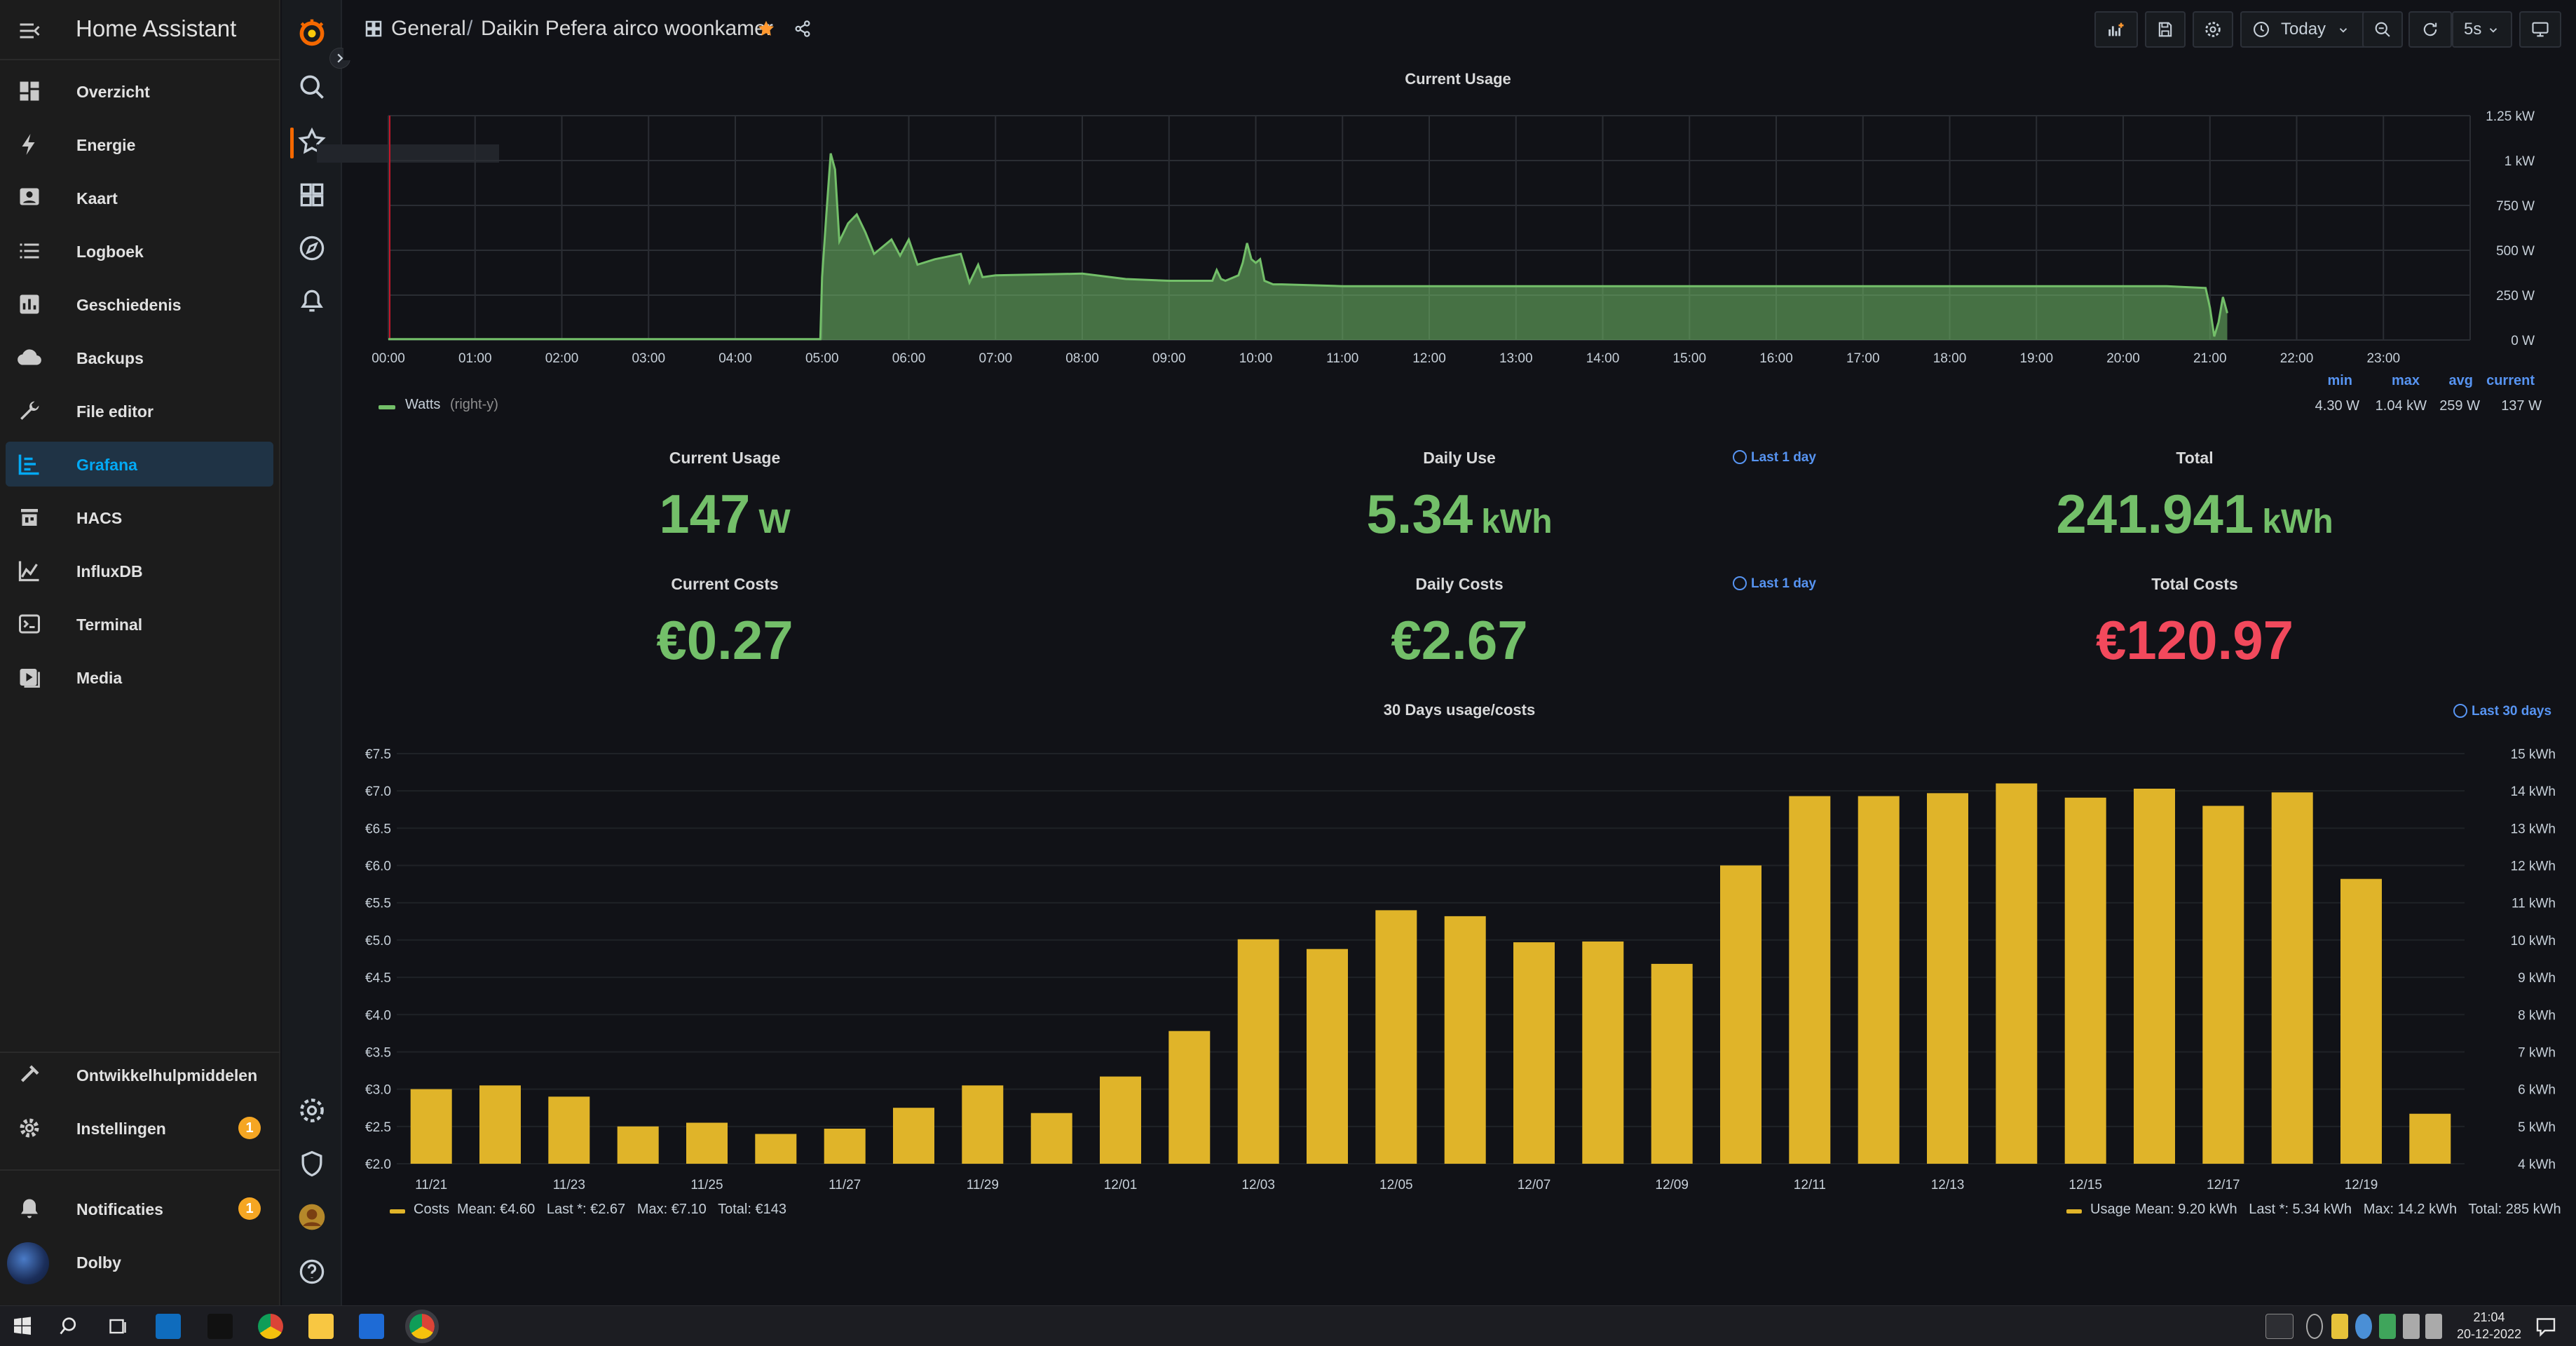 This screenshot has width=2576, height=1346. What do you see at coordinates (29, 30) in the screenshot?
I see `menu-collapse-icon` at bounding box center [29, 30].